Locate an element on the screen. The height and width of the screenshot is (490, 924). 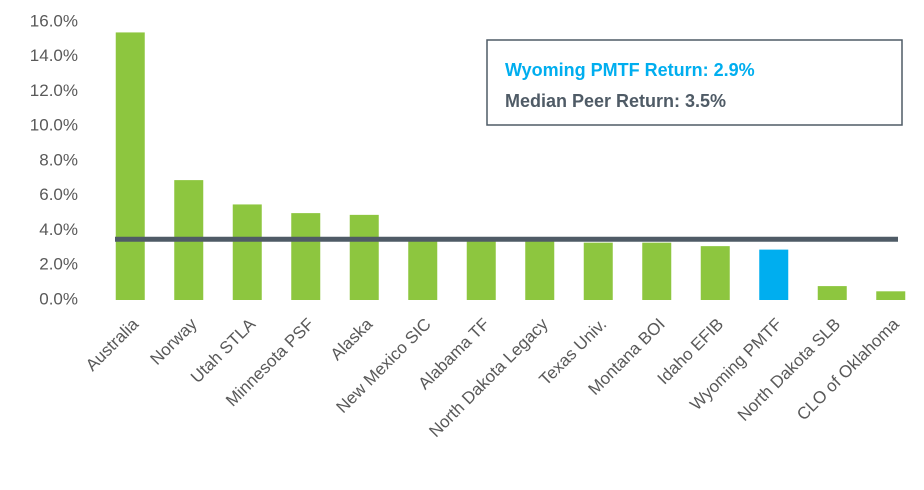
y-tick-label: 12.0% is located at coordinates (54, 90).